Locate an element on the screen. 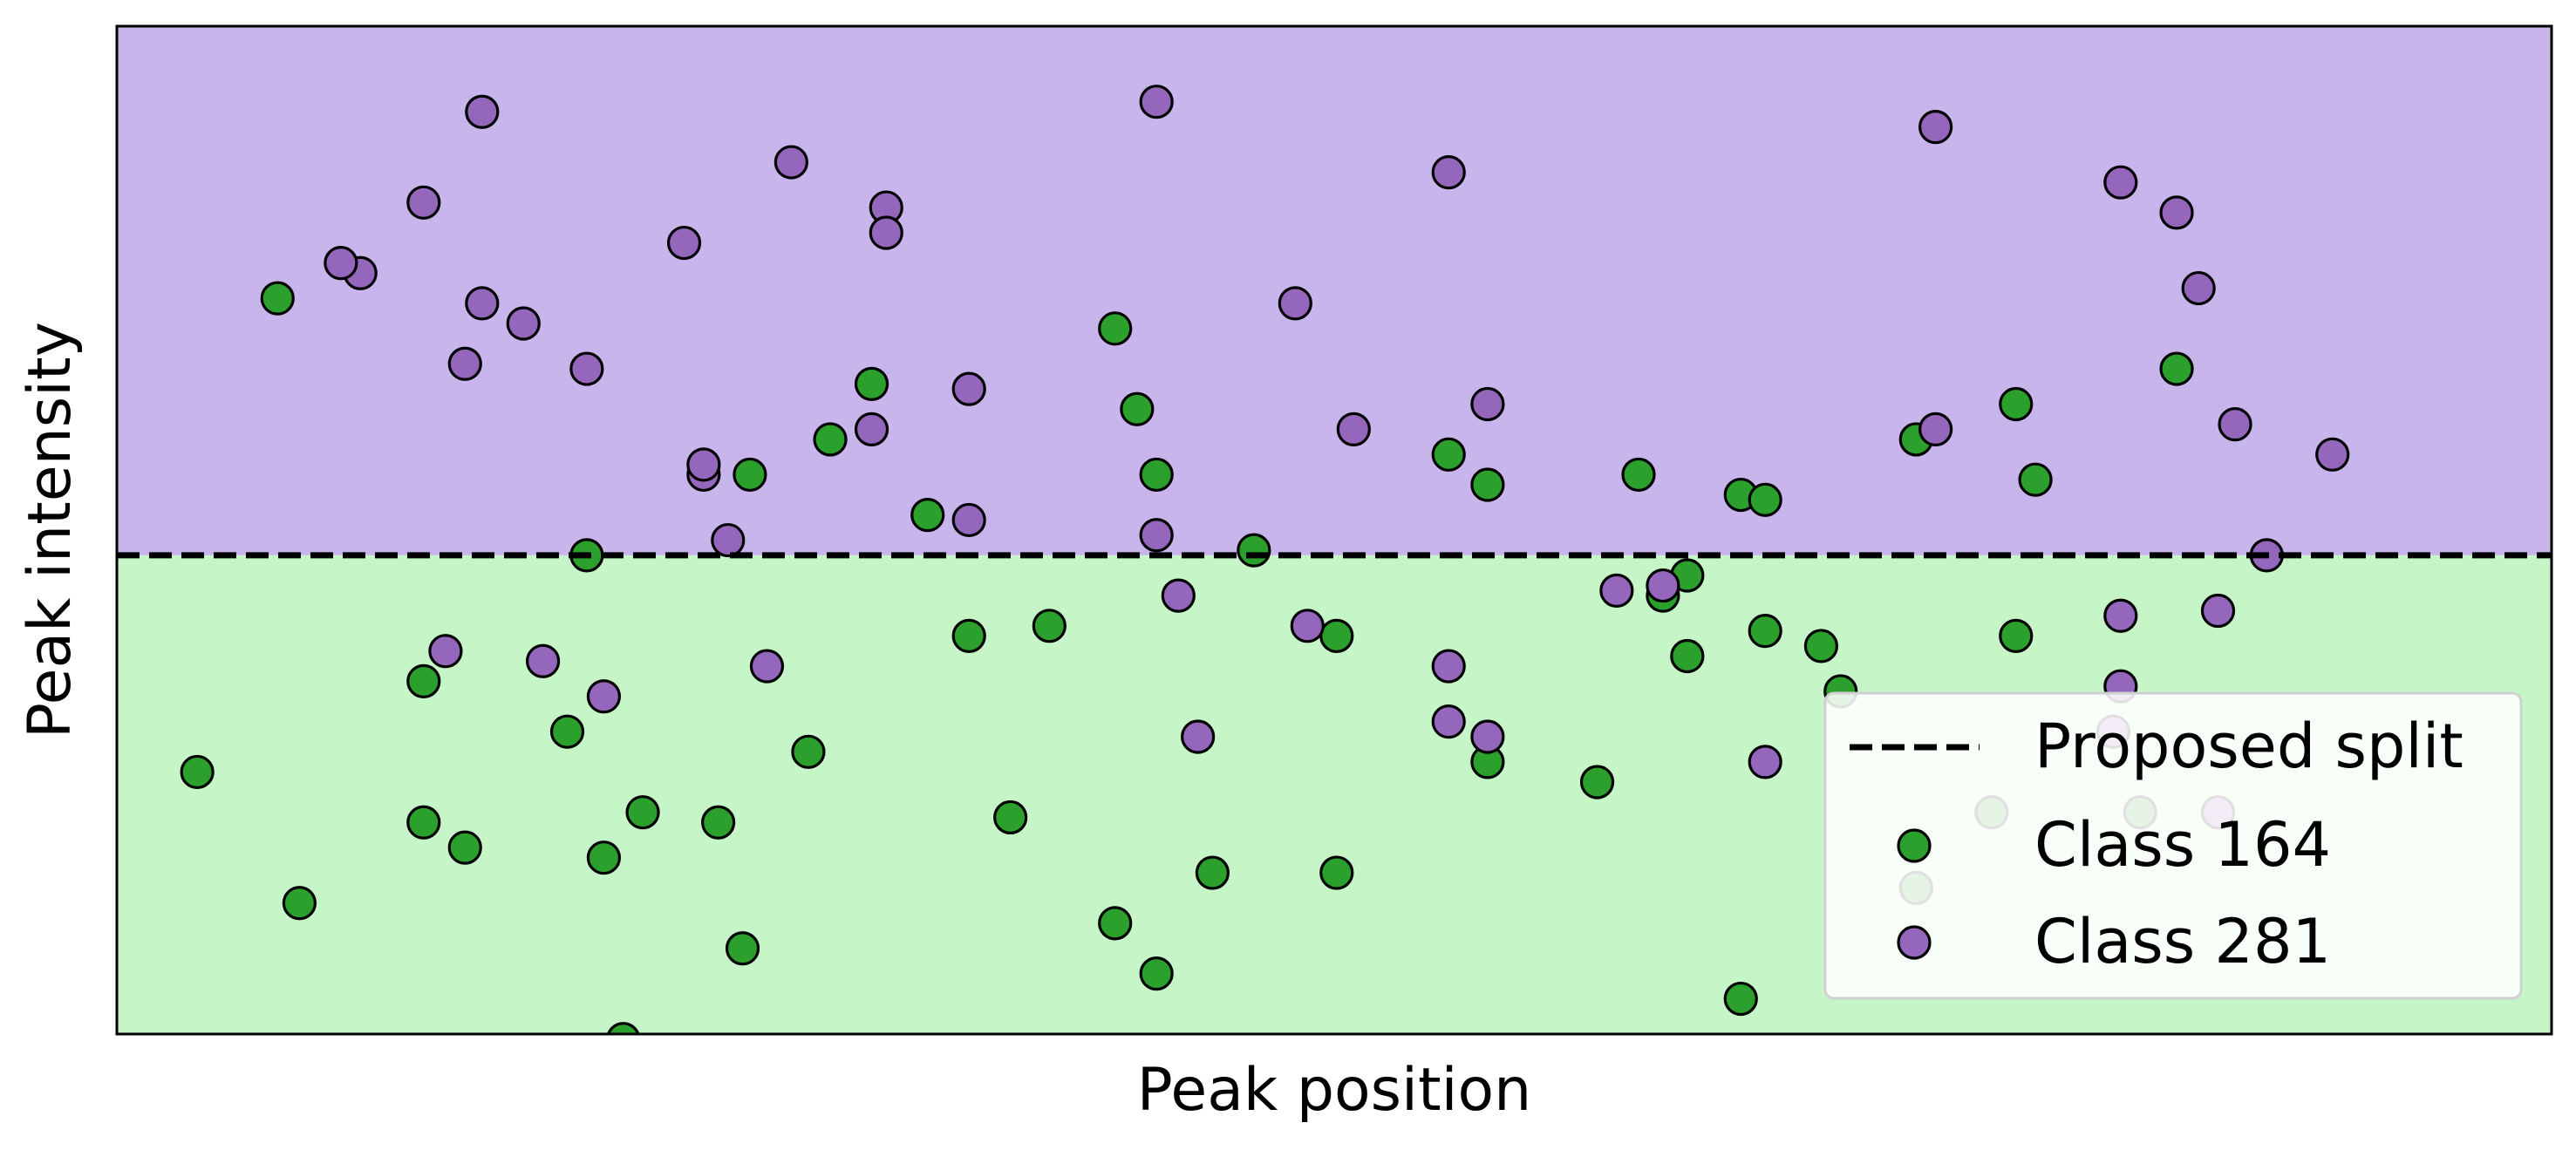 The width and height of the screenshot is (2576, 1150). legend-class-281-marker is located at coordinates (1915, 942).